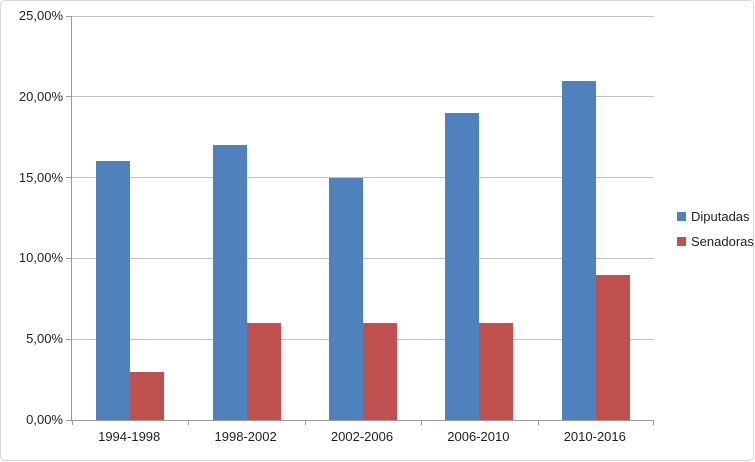  Describe the element at coordinates (722, 241) in the screenshot. I see `legend-label: Senadoras` at that location.